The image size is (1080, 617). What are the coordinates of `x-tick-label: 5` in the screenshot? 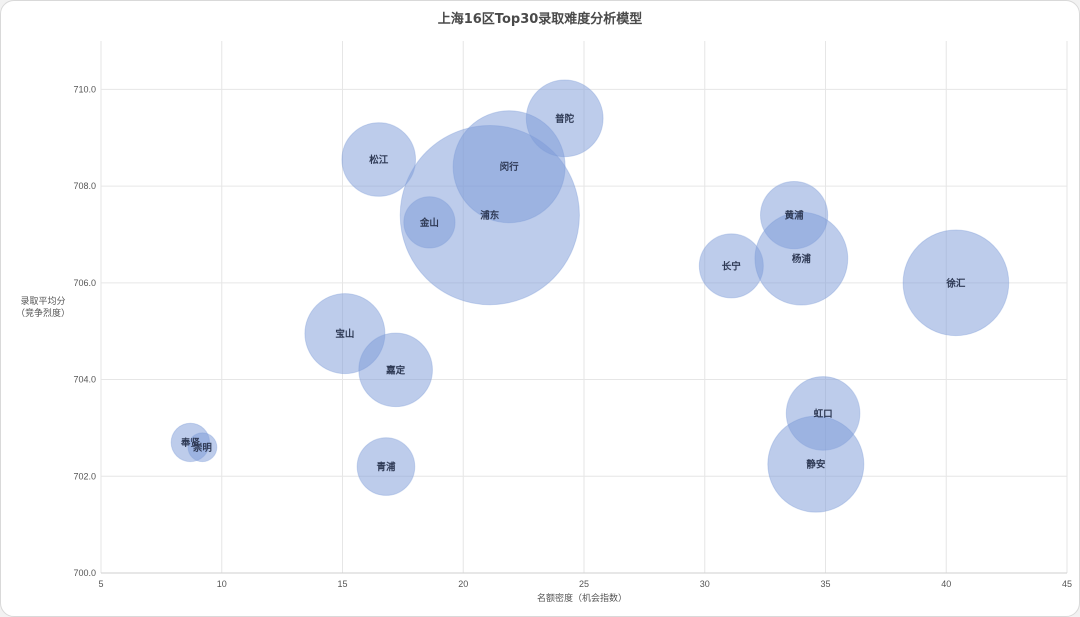 It's located at (100, 584).